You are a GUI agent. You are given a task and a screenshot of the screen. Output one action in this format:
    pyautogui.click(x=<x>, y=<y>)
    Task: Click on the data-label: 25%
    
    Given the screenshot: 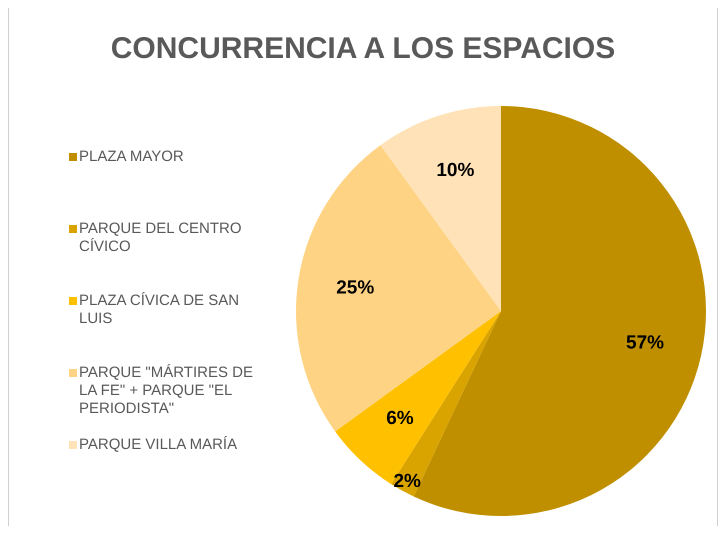 What is the action you would take?
    pyautogui.click(x=355, y=287)
    